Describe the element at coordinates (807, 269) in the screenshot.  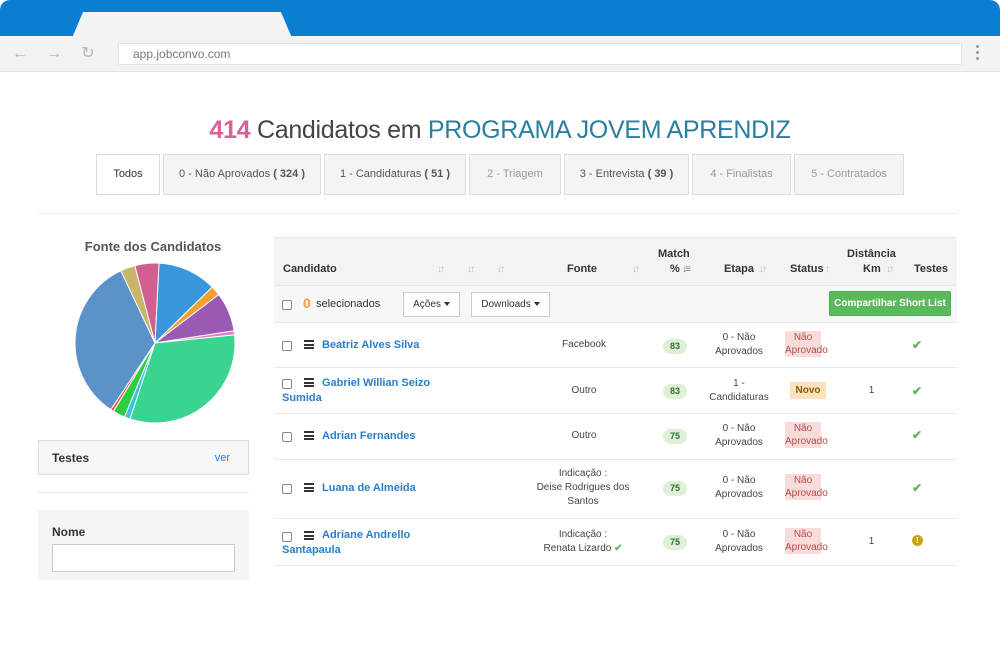
I see `col-status: Status` at that location.